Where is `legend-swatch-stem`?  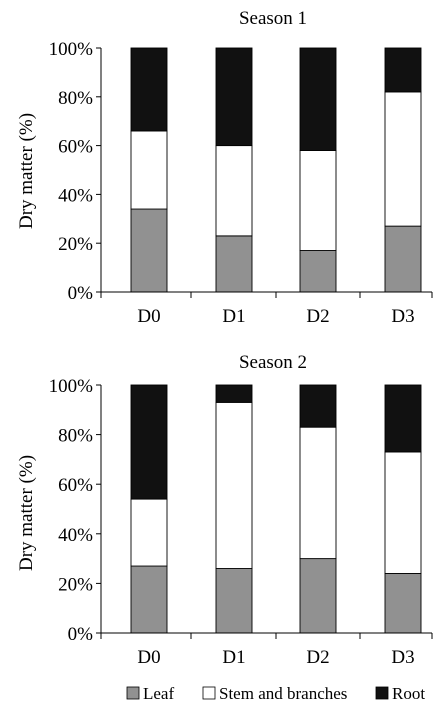 legend-swatch-stem is located at coordinates (209, 693).